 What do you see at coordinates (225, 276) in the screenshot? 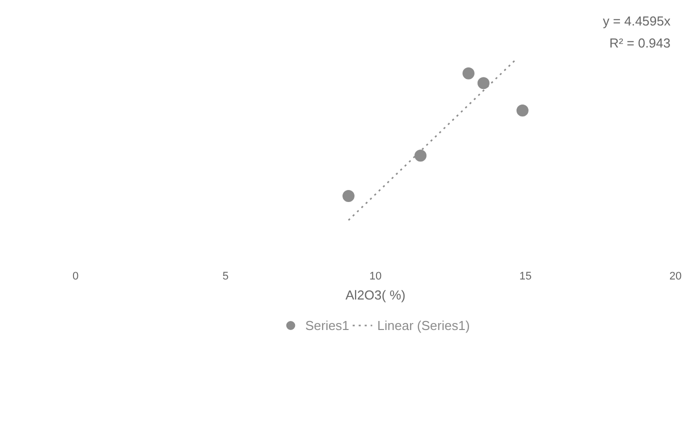
I see `x-tick-label: 5` at bounding box center [225, 276].